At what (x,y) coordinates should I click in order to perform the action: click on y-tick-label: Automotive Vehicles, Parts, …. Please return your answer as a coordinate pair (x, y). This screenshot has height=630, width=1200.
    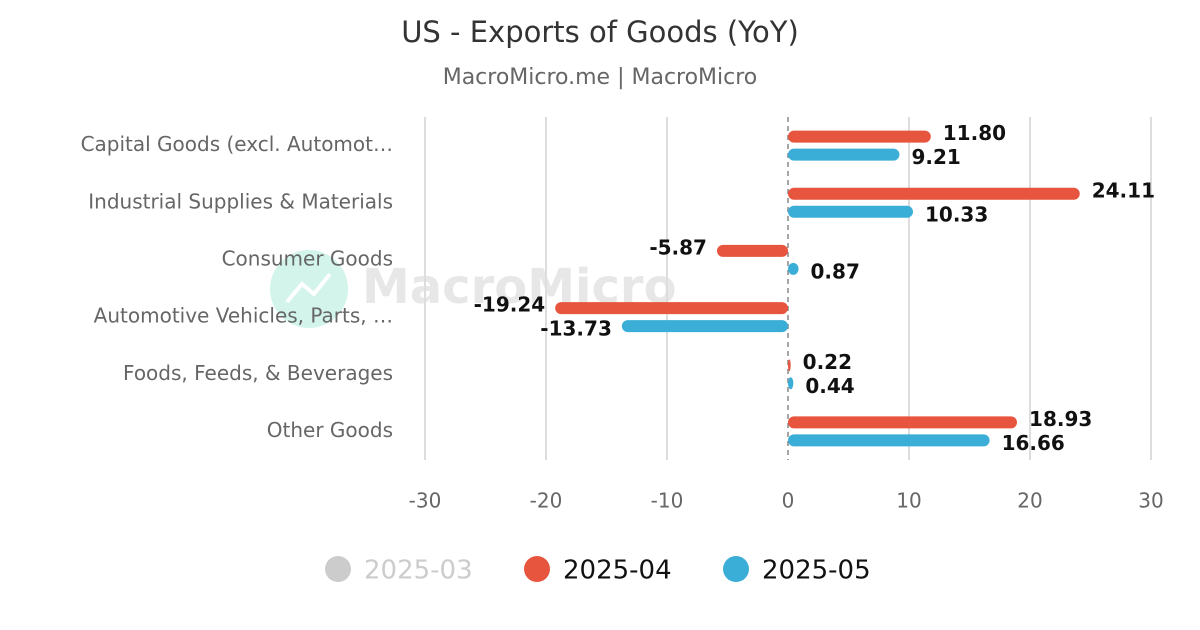
    Looking at the image, I should click on (243, 316).